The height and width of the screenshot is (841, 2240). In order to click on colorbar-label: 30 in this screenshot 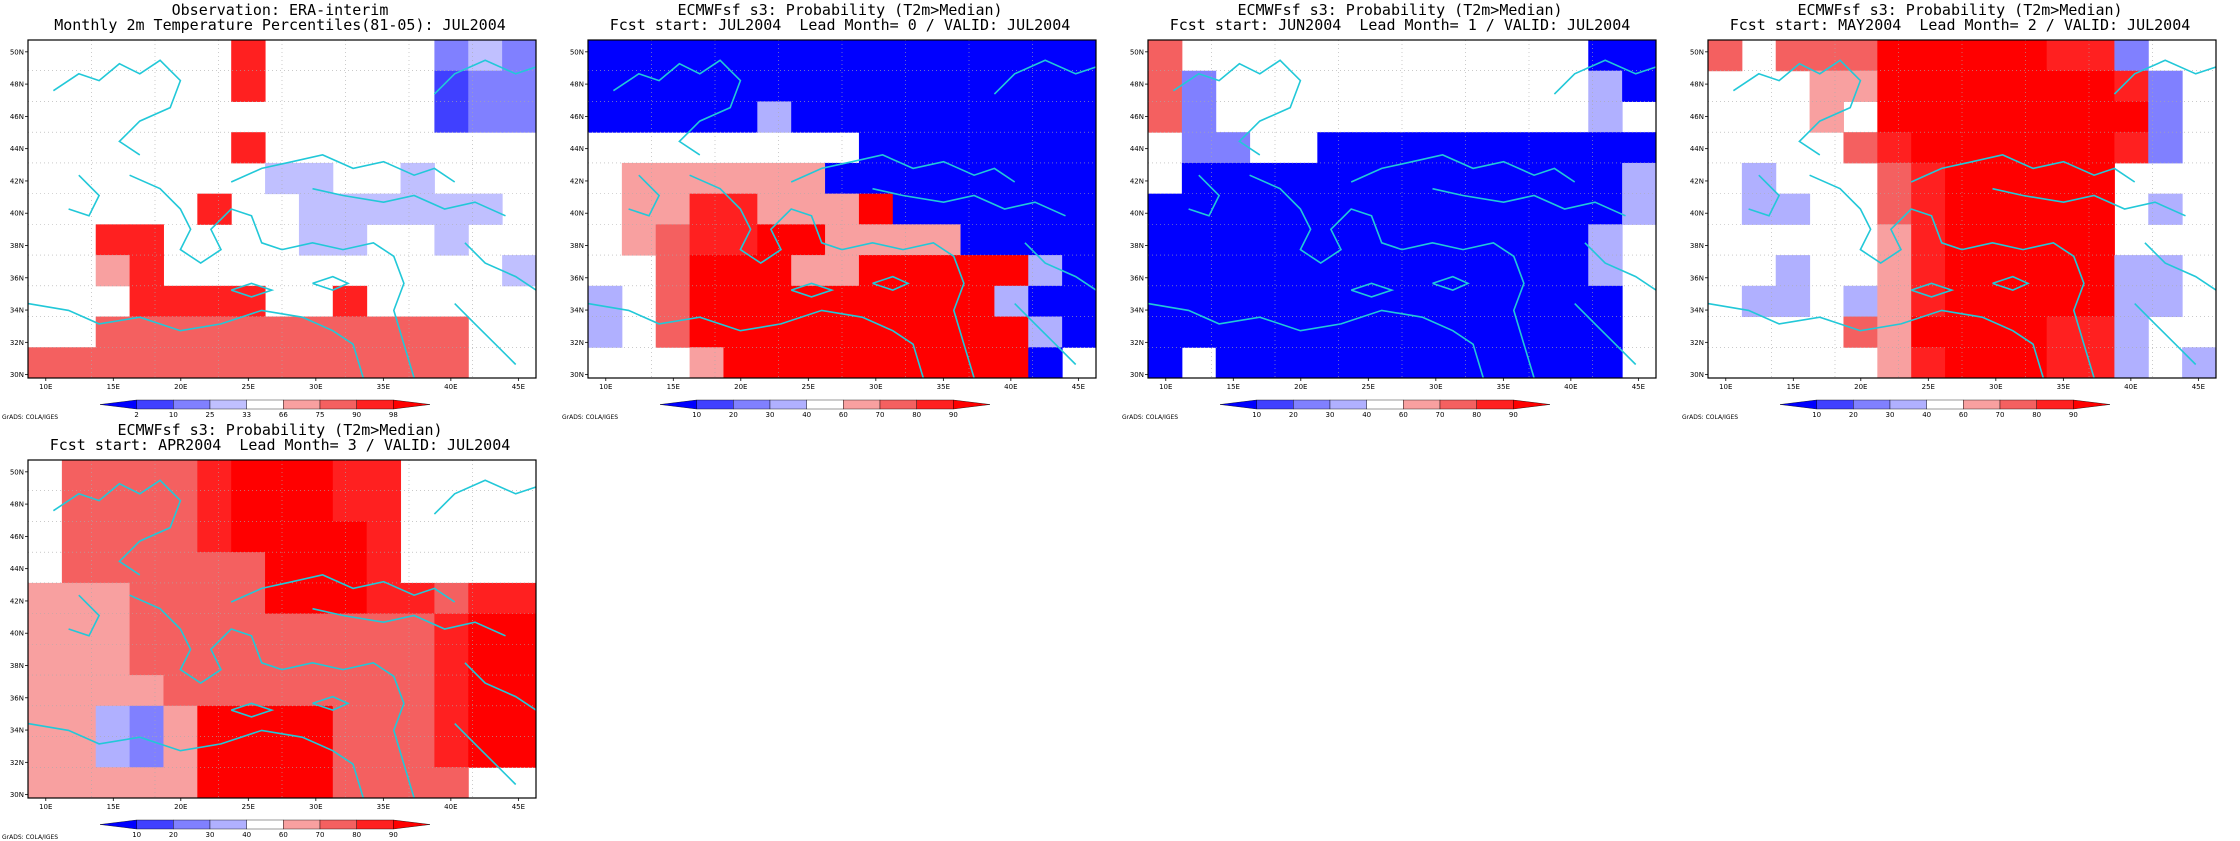, I will do `click(210, 835)`.